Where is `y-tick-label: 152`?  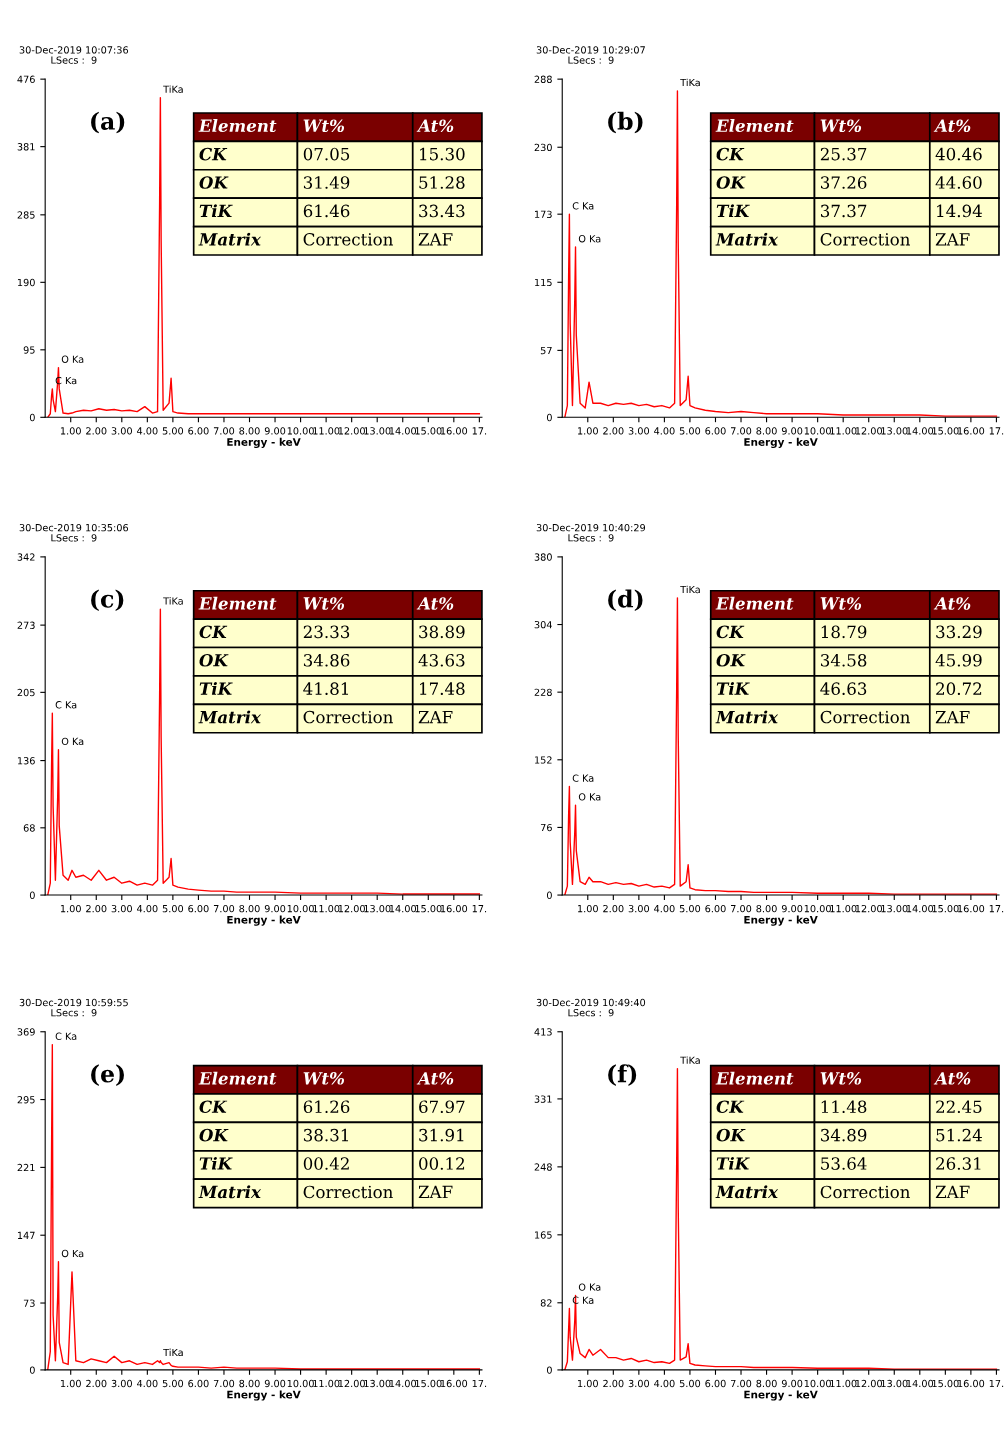
y-tick-label: 152 is located at coordinates (543, 760).